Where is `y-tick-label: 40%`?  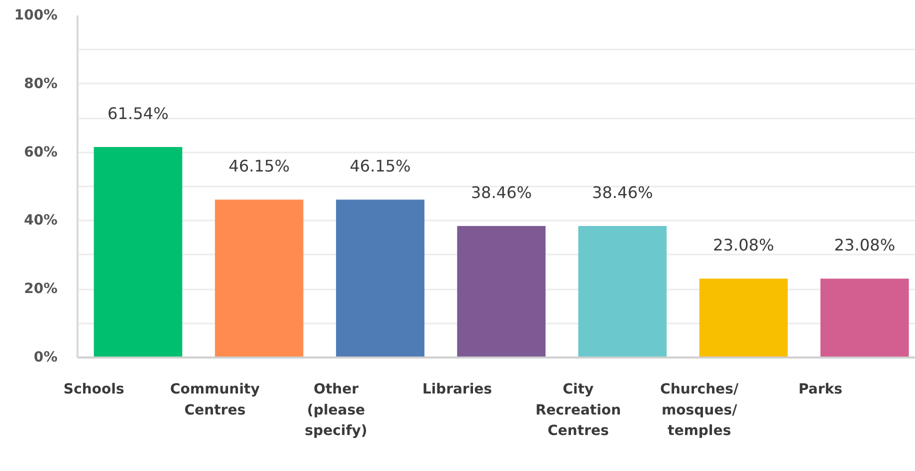 y-tick-label: 40% is located at coordinates (41, 220).